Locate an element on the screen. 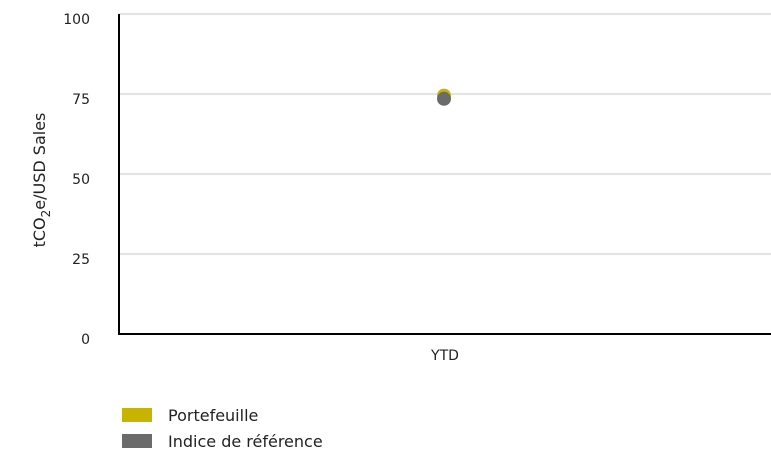 The height and width of the screenshot is (454, 771). x-tick-labels: YTD is located at coordinates (444, 356).